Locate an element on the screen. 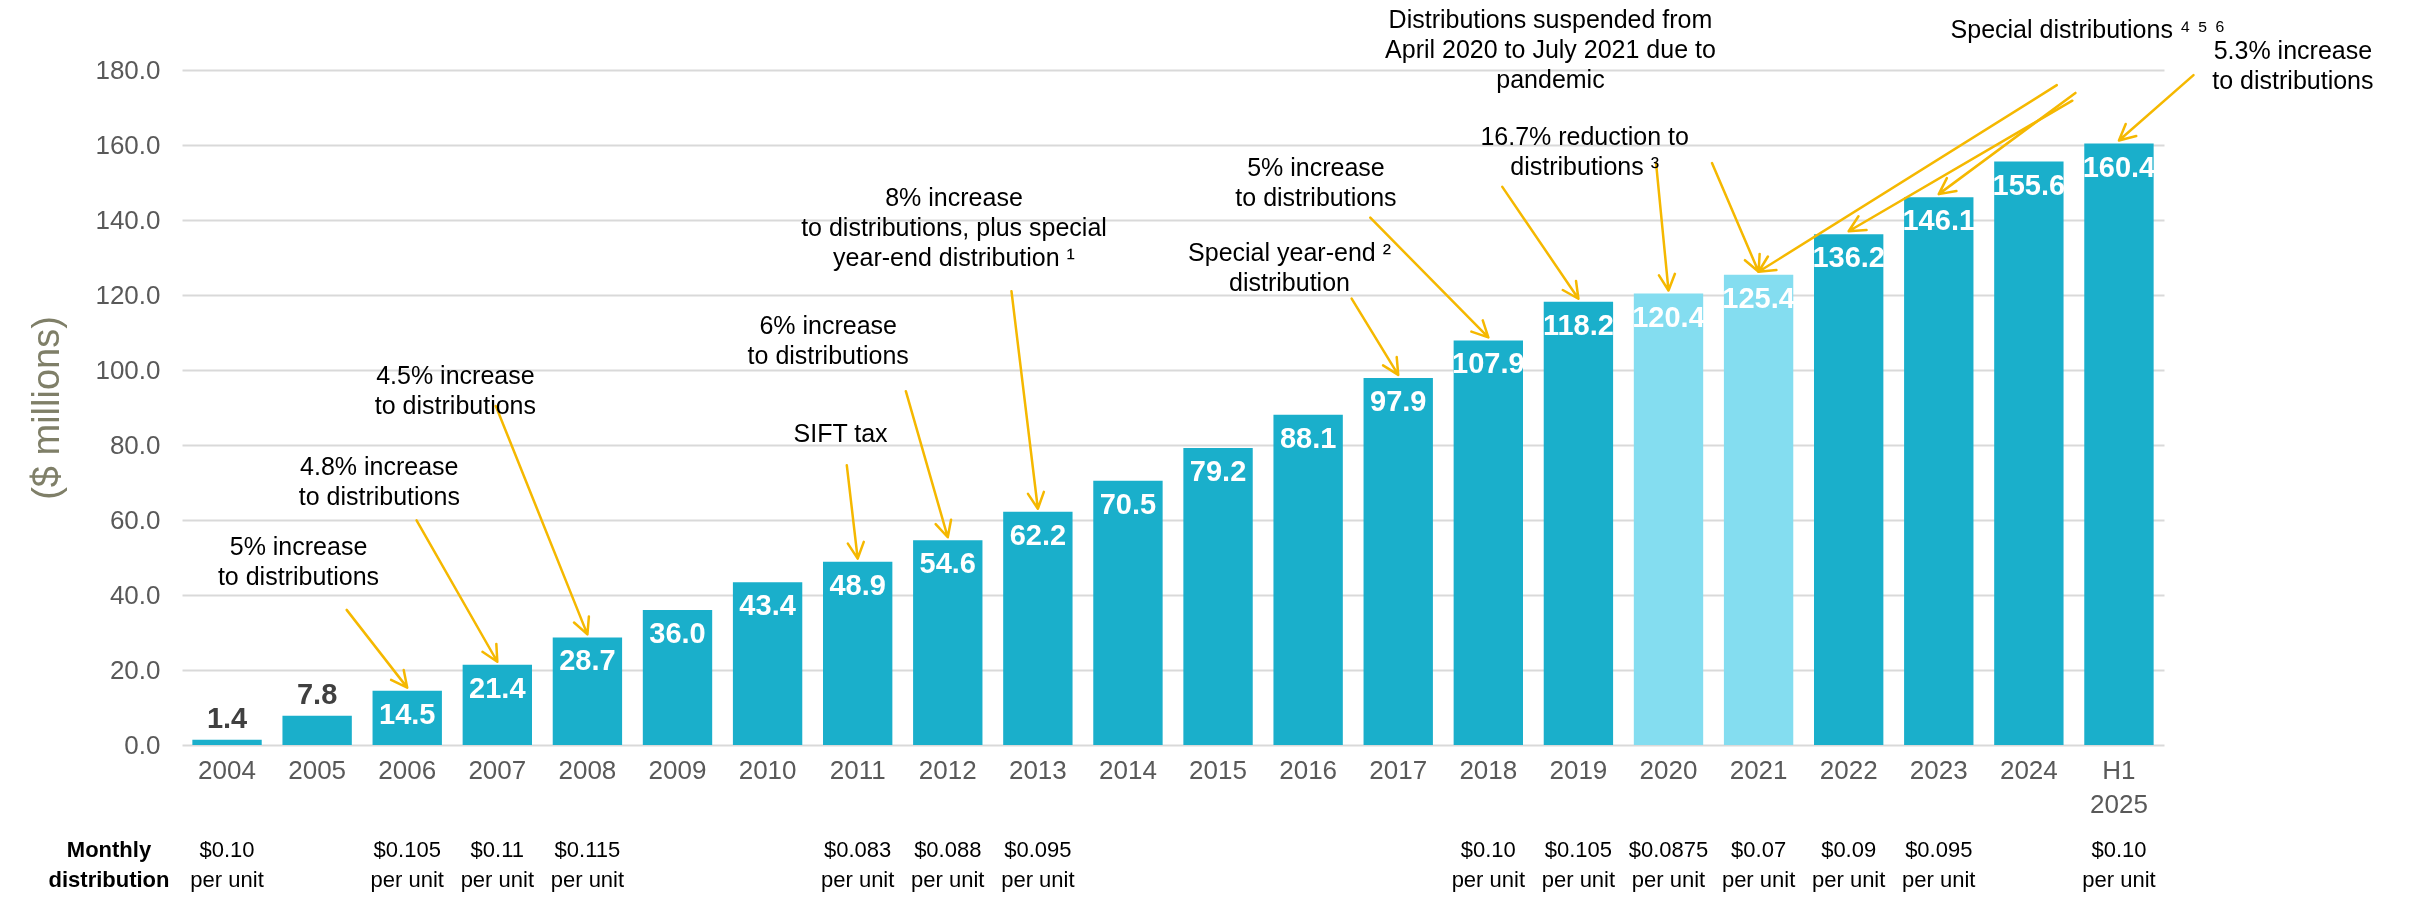 Image resolution: width=2435 pixels, height=900 pixels. annotation: SIFT tax is located at coordinates (841, 432).